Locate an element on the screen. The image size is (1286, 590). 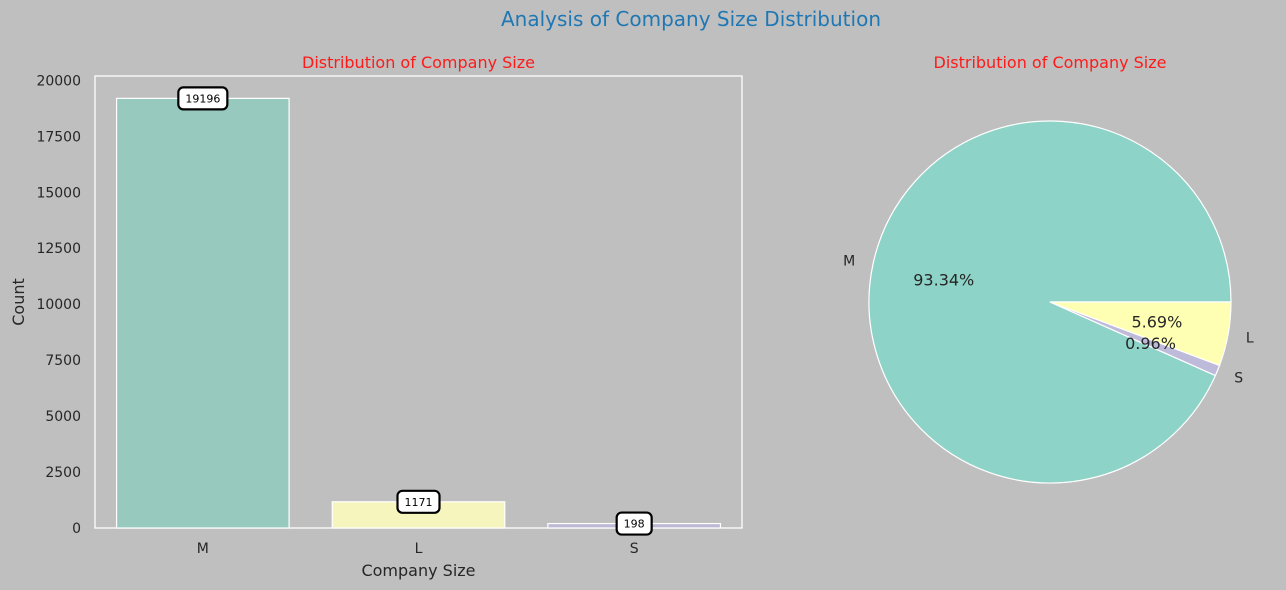
pie-chart-title: Distribution of Company Size is located at coordinates (1050, 62).